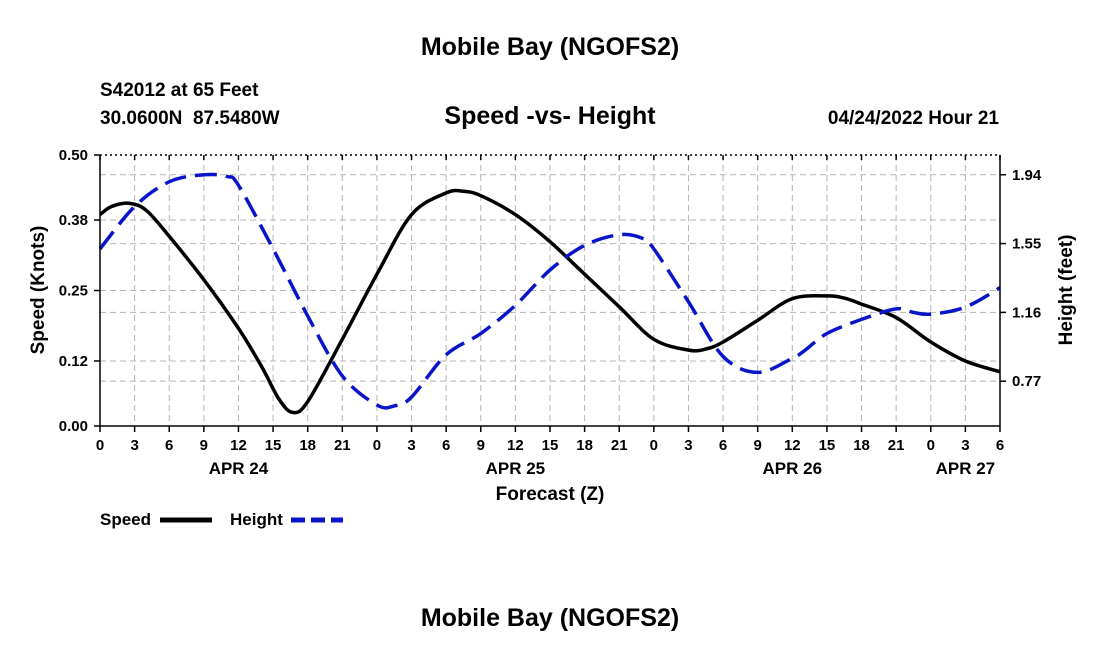 This screenshot has width=1100, height=650. I want to click on y2-tick-label: 1.16, so click(1026, 312).